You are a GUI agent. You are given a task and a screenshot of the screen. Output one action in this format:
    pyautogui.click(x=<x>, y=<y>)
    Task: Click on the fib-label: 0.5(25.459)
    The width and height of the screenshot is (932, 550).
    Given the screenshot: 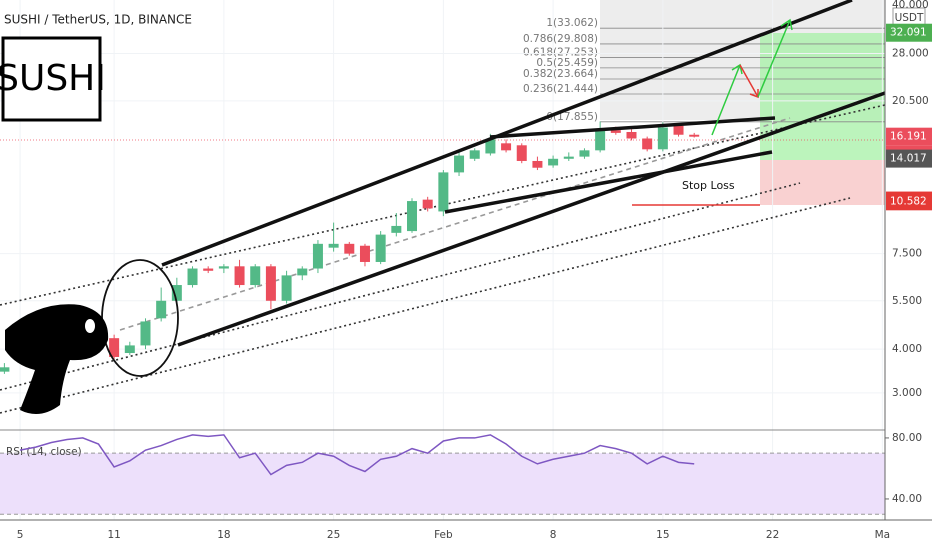 What is the action you would take?
    pyautogui.click(x=567, y=63)
    